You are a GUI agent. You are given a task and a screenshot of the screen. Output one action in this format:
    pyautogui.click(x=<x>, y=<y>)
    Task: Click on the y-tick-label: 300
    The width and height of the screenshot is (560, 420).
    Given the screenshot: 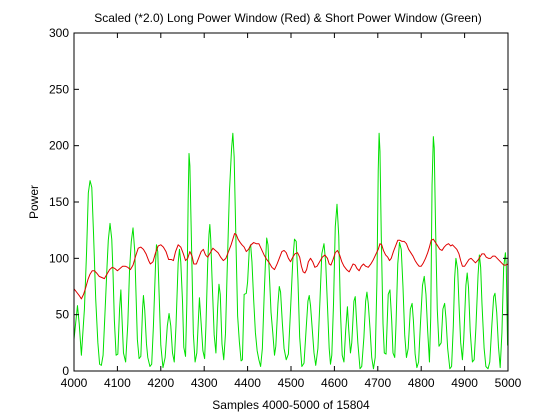 What is the action you would take?
    pyautogui.click(x=59, y=33)
    